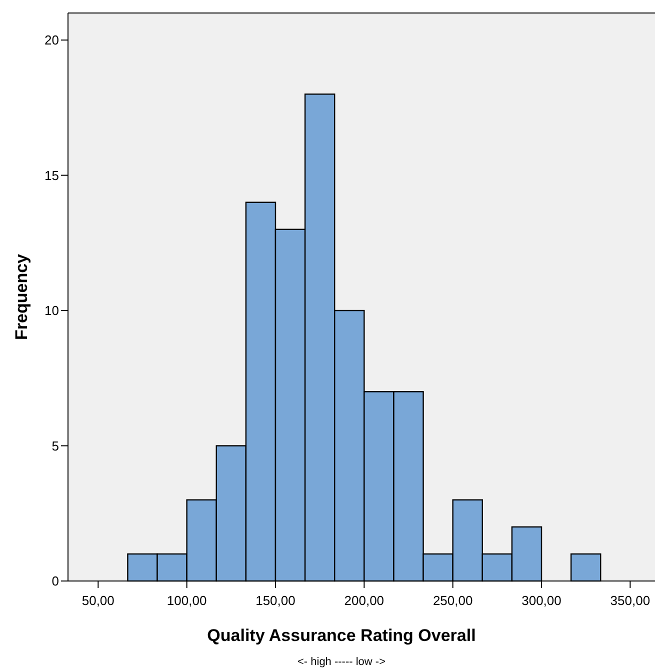 Image resolution: width=655 pixels, height=670 pixels. I want to click on y-axis-title: Frequency, so click(21, 296).